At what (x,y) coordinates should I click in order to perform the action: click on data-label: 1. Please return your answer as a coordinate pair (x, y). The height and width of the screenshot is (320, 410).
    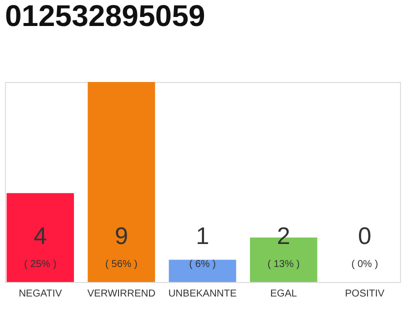
    Looking at the image, I should click on (203, 236).